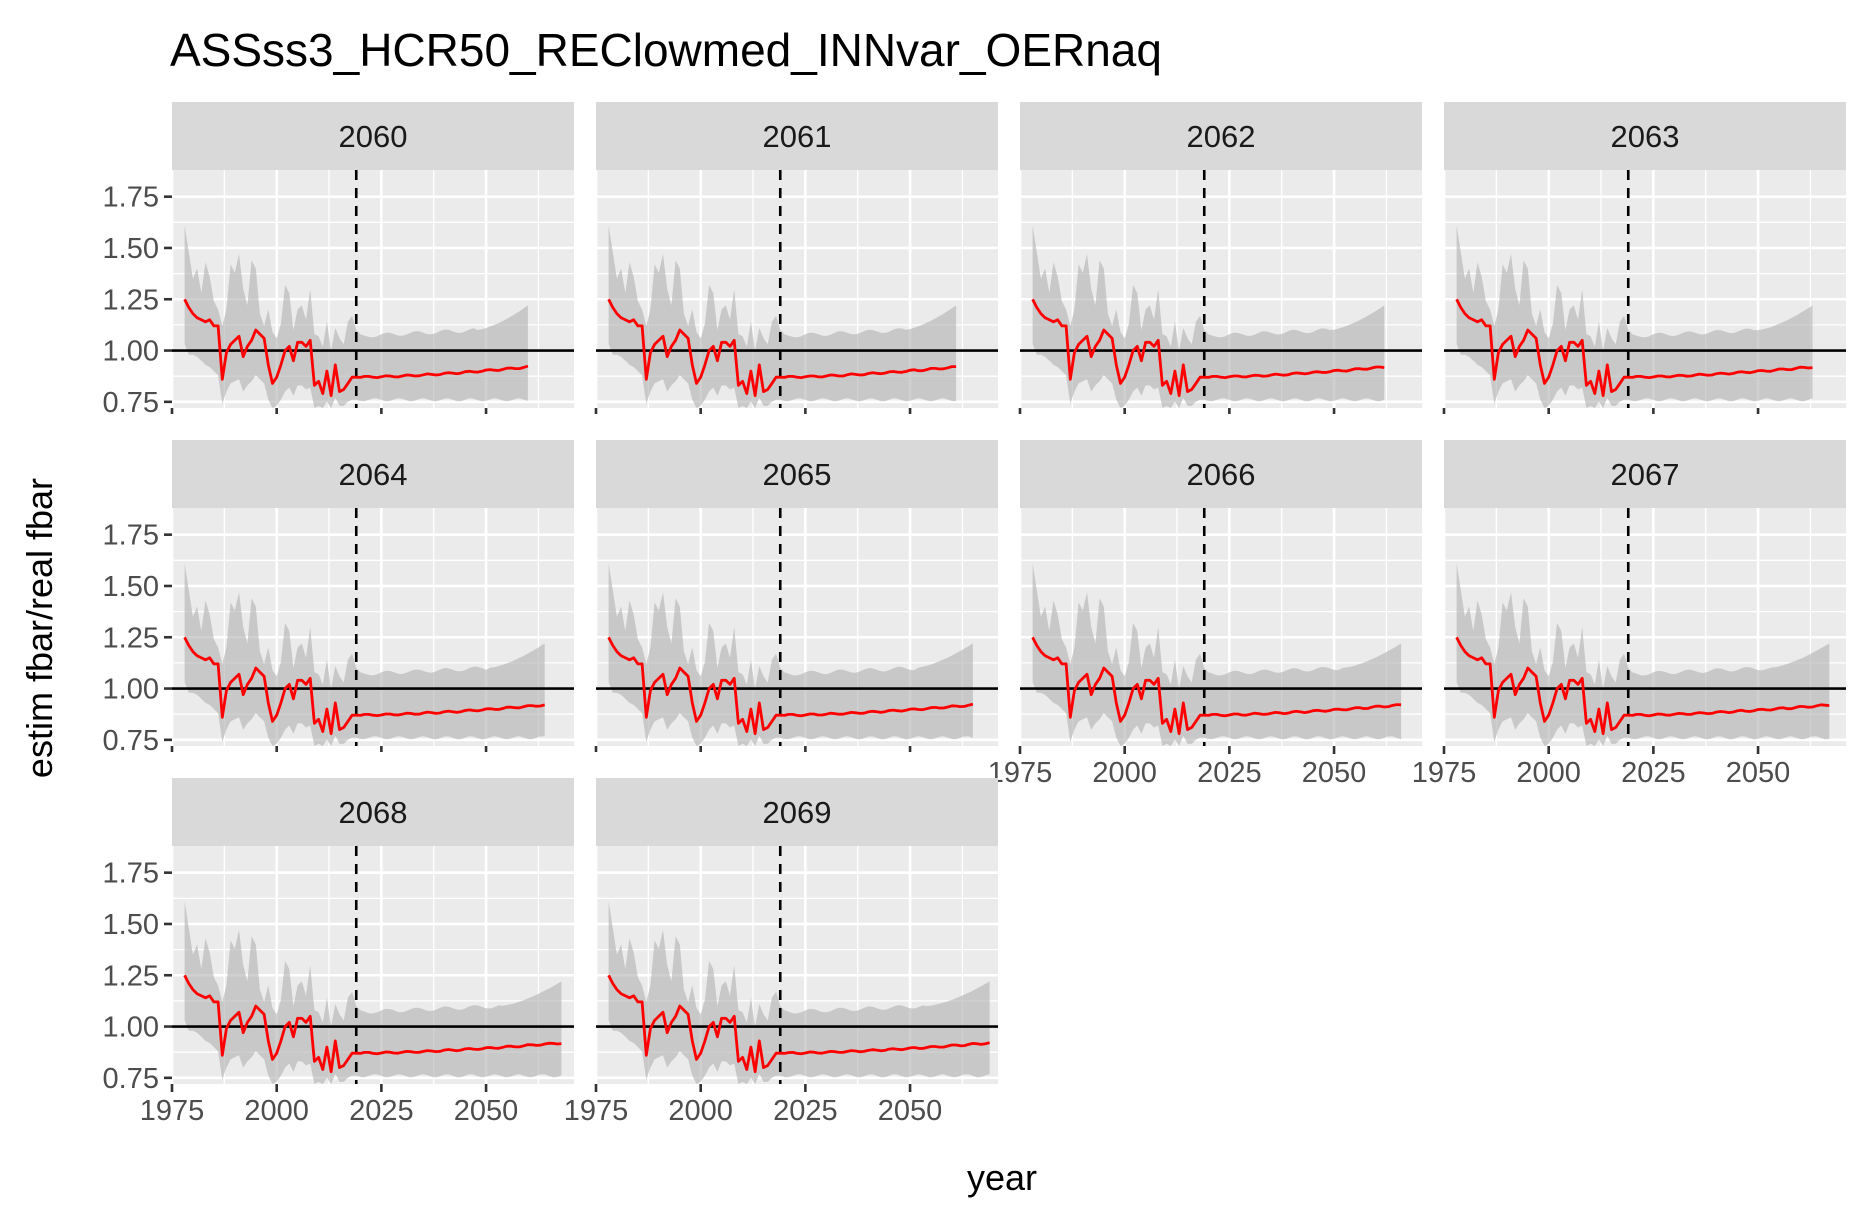 This screenshot has width=1862, height=1218. Describe the element at coordinates (39, 628) in the screenshot. I see `y-axis-title: estim fbar/real fbar` at that location.